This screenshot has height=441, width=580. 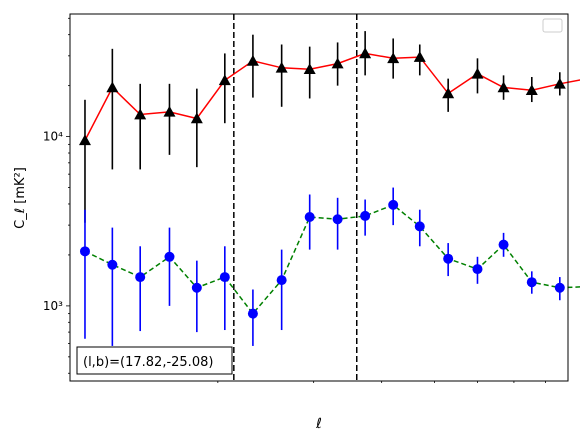 I want to click on x-axis-label: ℓ, so click(x=318, y=424).